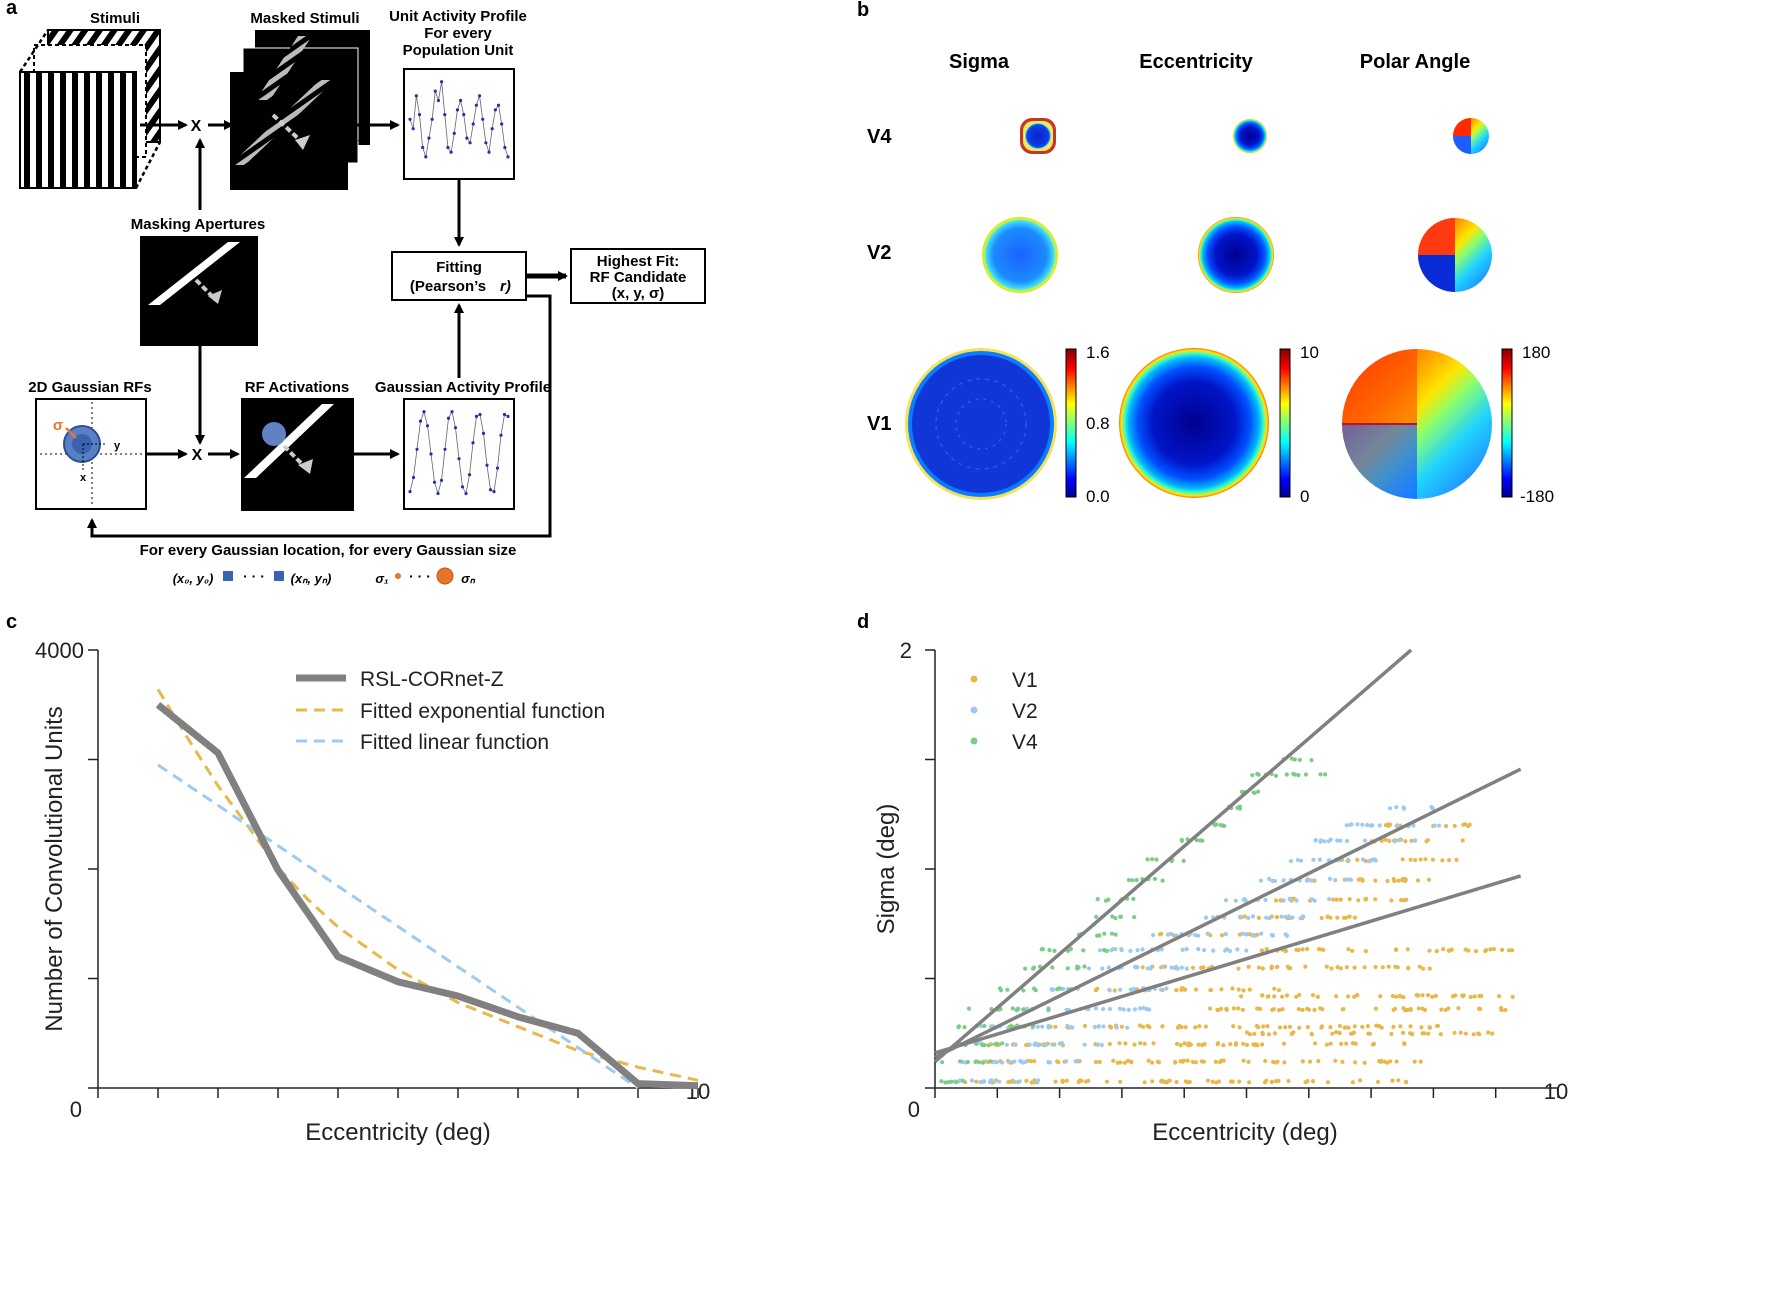  What do you see at coordinates (1556, 1091) in the screenshot?
I see `x-tick-label-max: 10` at bounding box center [1556, 1091].